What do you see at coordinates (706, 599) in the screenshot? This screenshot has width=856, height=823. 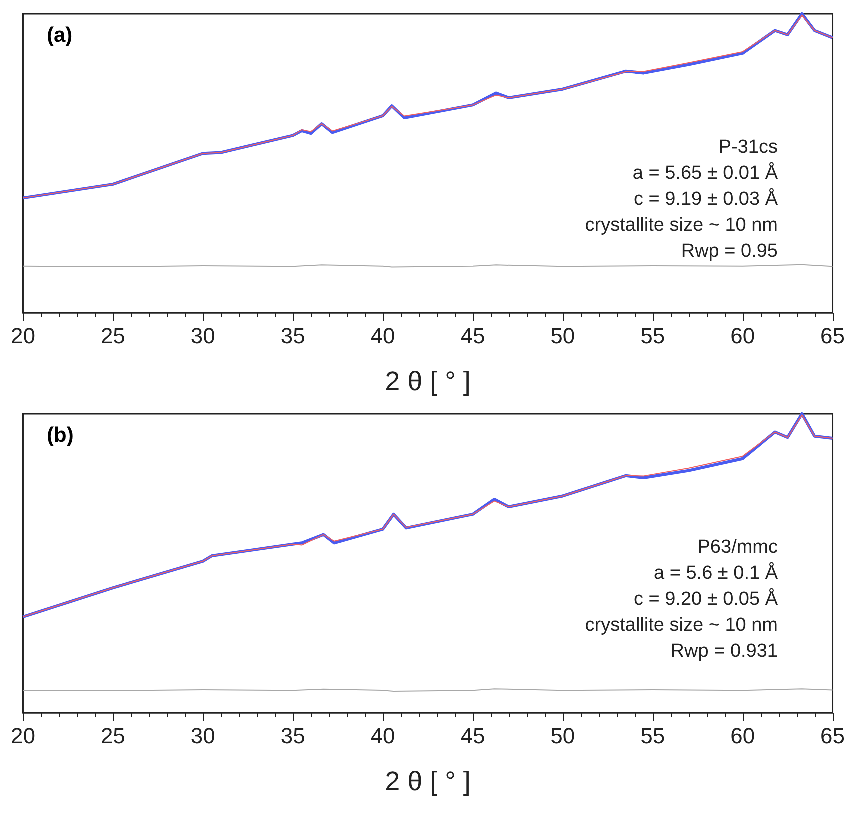 I see `annotation: c = 9.20 ± 0.05 Å` at bounding box center [706, 599].